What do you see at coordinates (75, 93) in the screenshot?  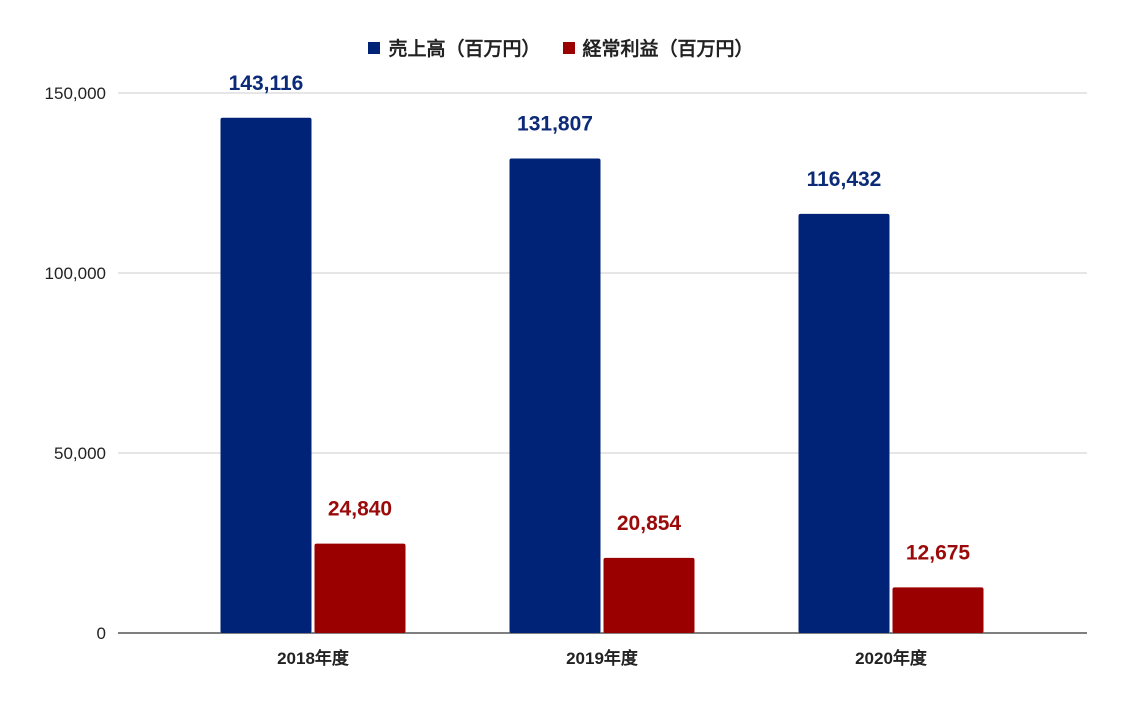 I see `y-tick-label: 150,000` at bounding box center [75, 93].